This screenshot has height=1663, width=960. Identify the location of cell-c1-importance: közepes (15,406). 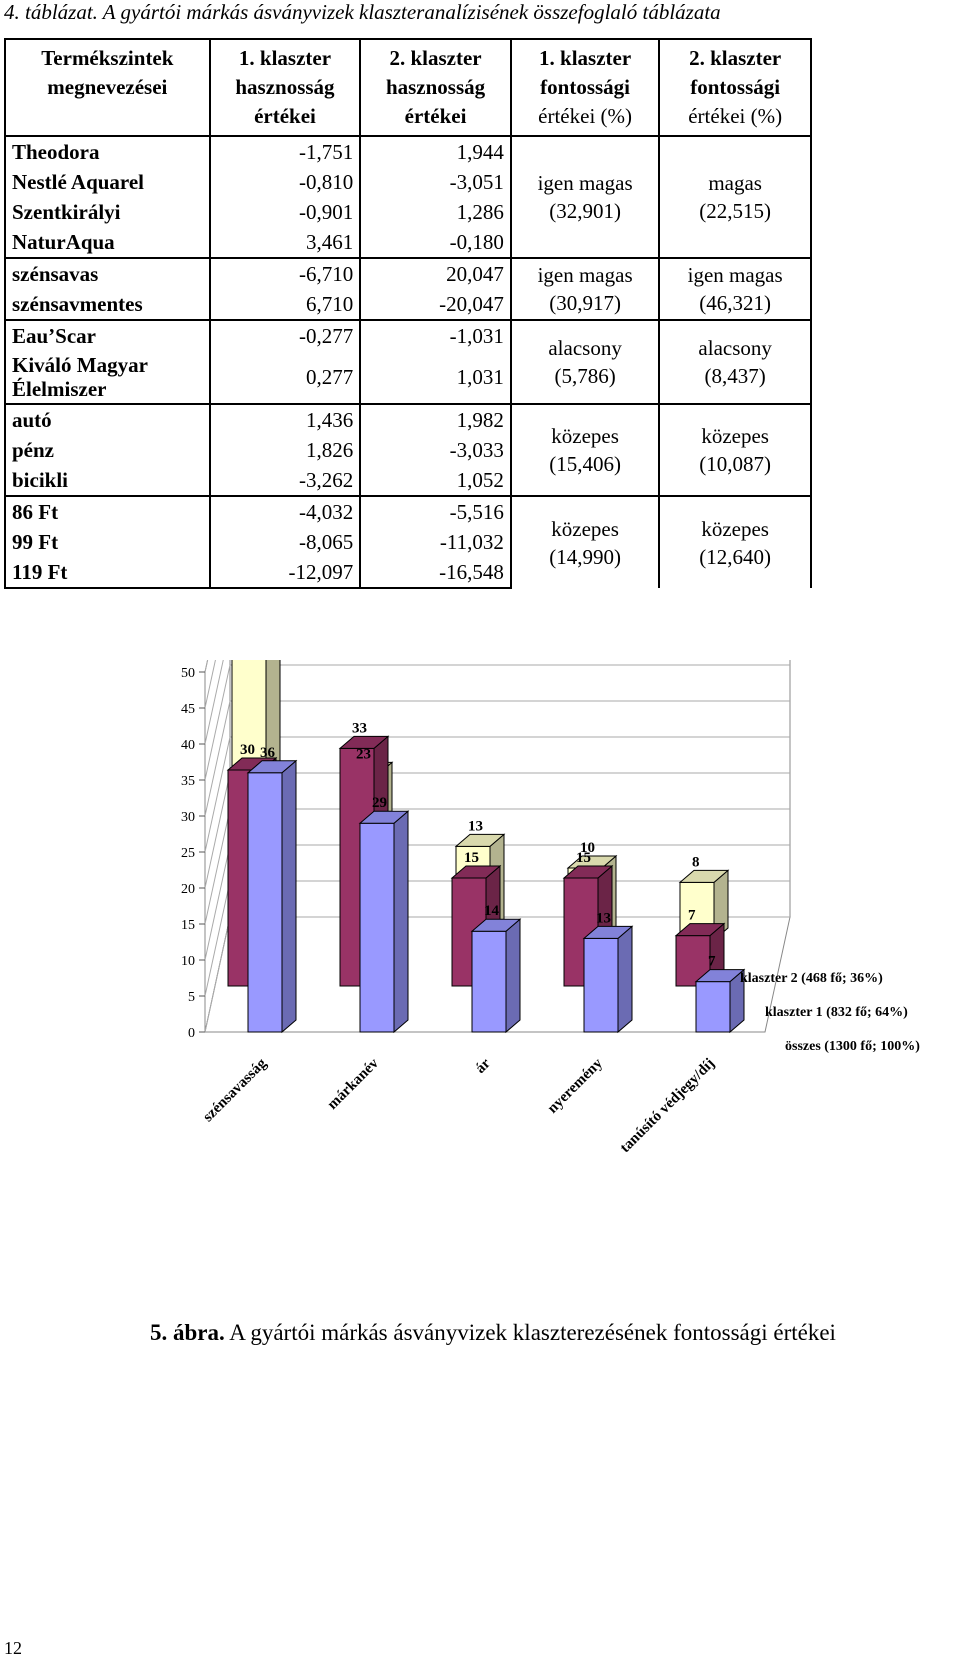
(585, 449).